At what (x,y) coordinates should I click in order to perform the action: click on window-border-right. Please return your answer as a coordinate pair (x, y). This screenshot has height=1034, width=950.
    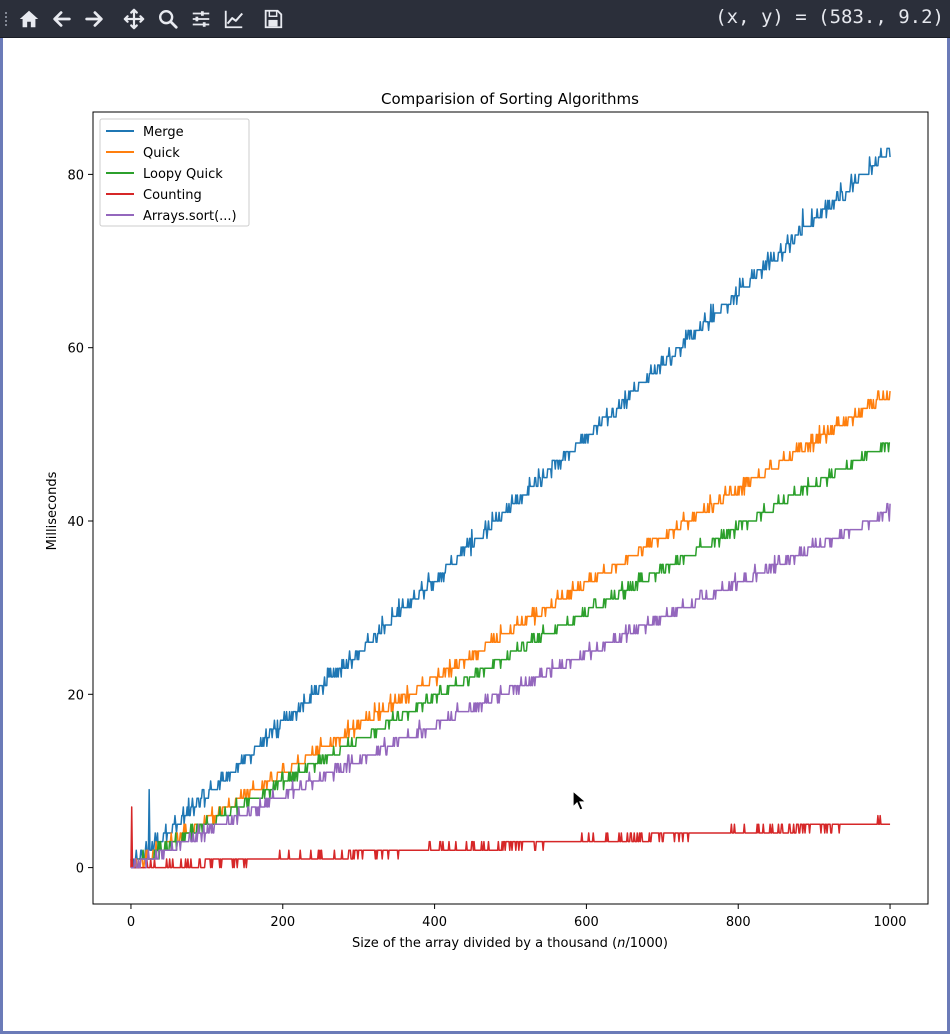
    Looking at the image, I should click on (948, 536).